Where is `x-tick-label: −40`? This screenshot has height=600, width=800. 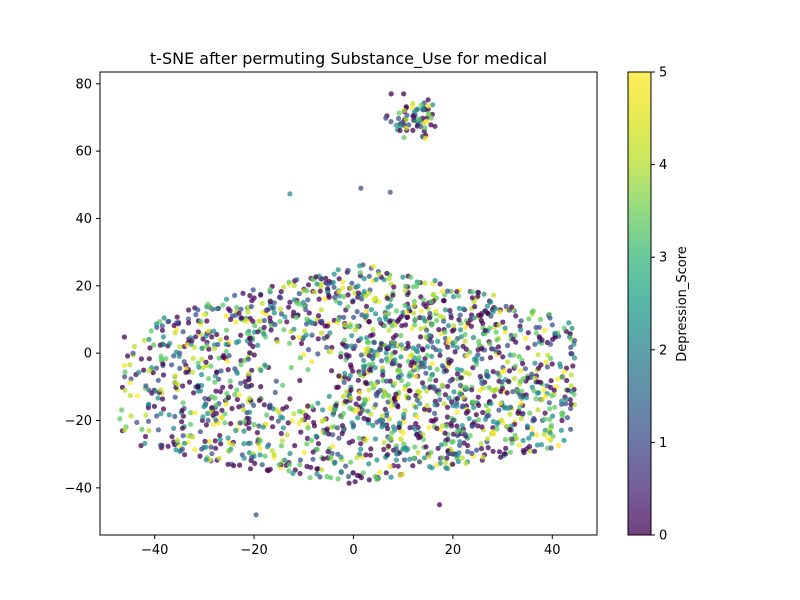 x-tick-label: −40 is located at coordinates (154, 550).